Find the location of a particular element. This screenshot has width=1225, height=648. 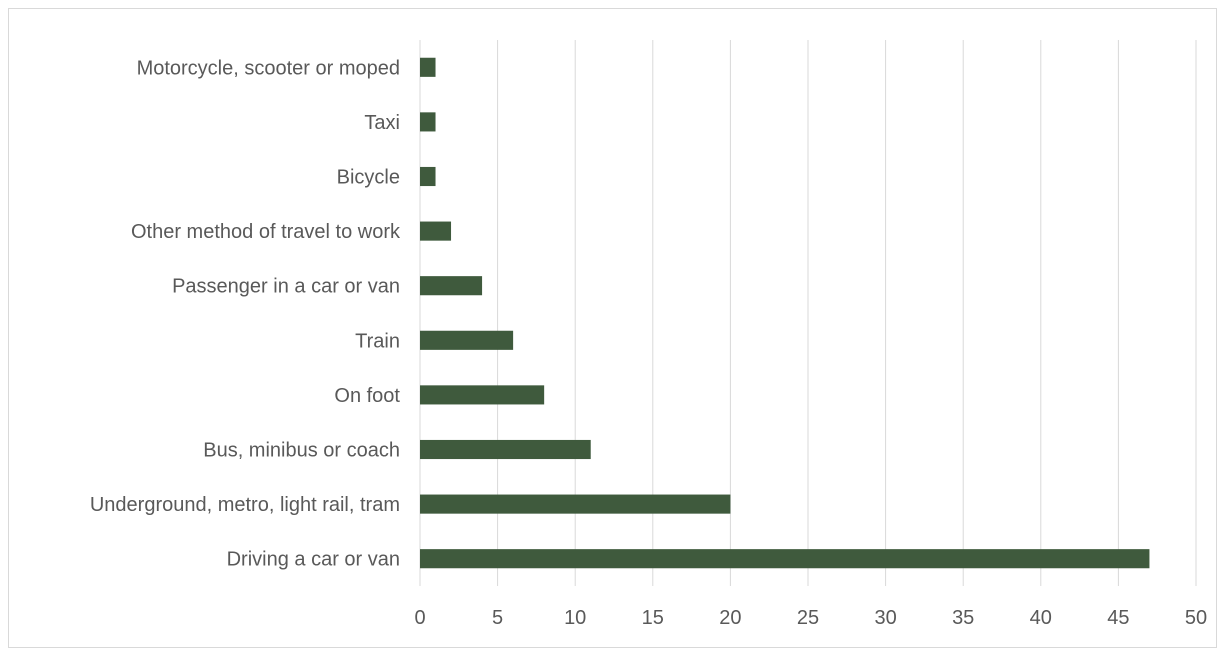

category-label: Motorcycle, scooter or moped is located at coordinates (268, 68).